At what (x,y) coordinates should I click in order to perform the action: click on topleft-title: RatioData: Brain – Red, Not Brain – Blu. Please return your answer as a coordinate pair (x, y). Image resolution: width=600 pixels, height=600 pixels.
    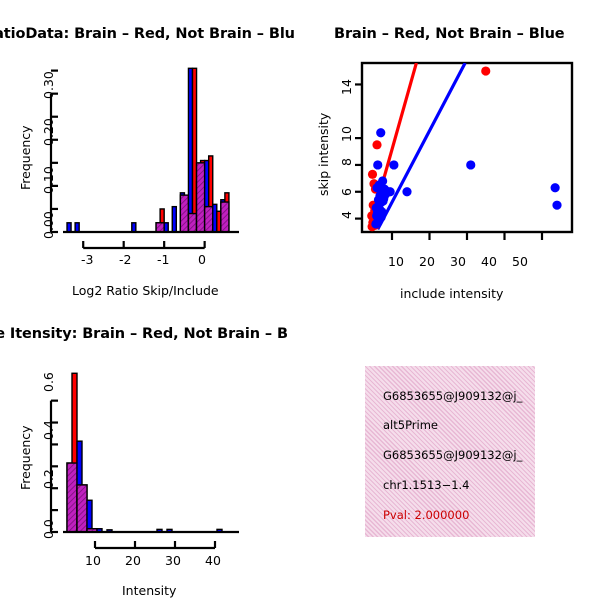
    Looking at the image, I should click on (147, 34).